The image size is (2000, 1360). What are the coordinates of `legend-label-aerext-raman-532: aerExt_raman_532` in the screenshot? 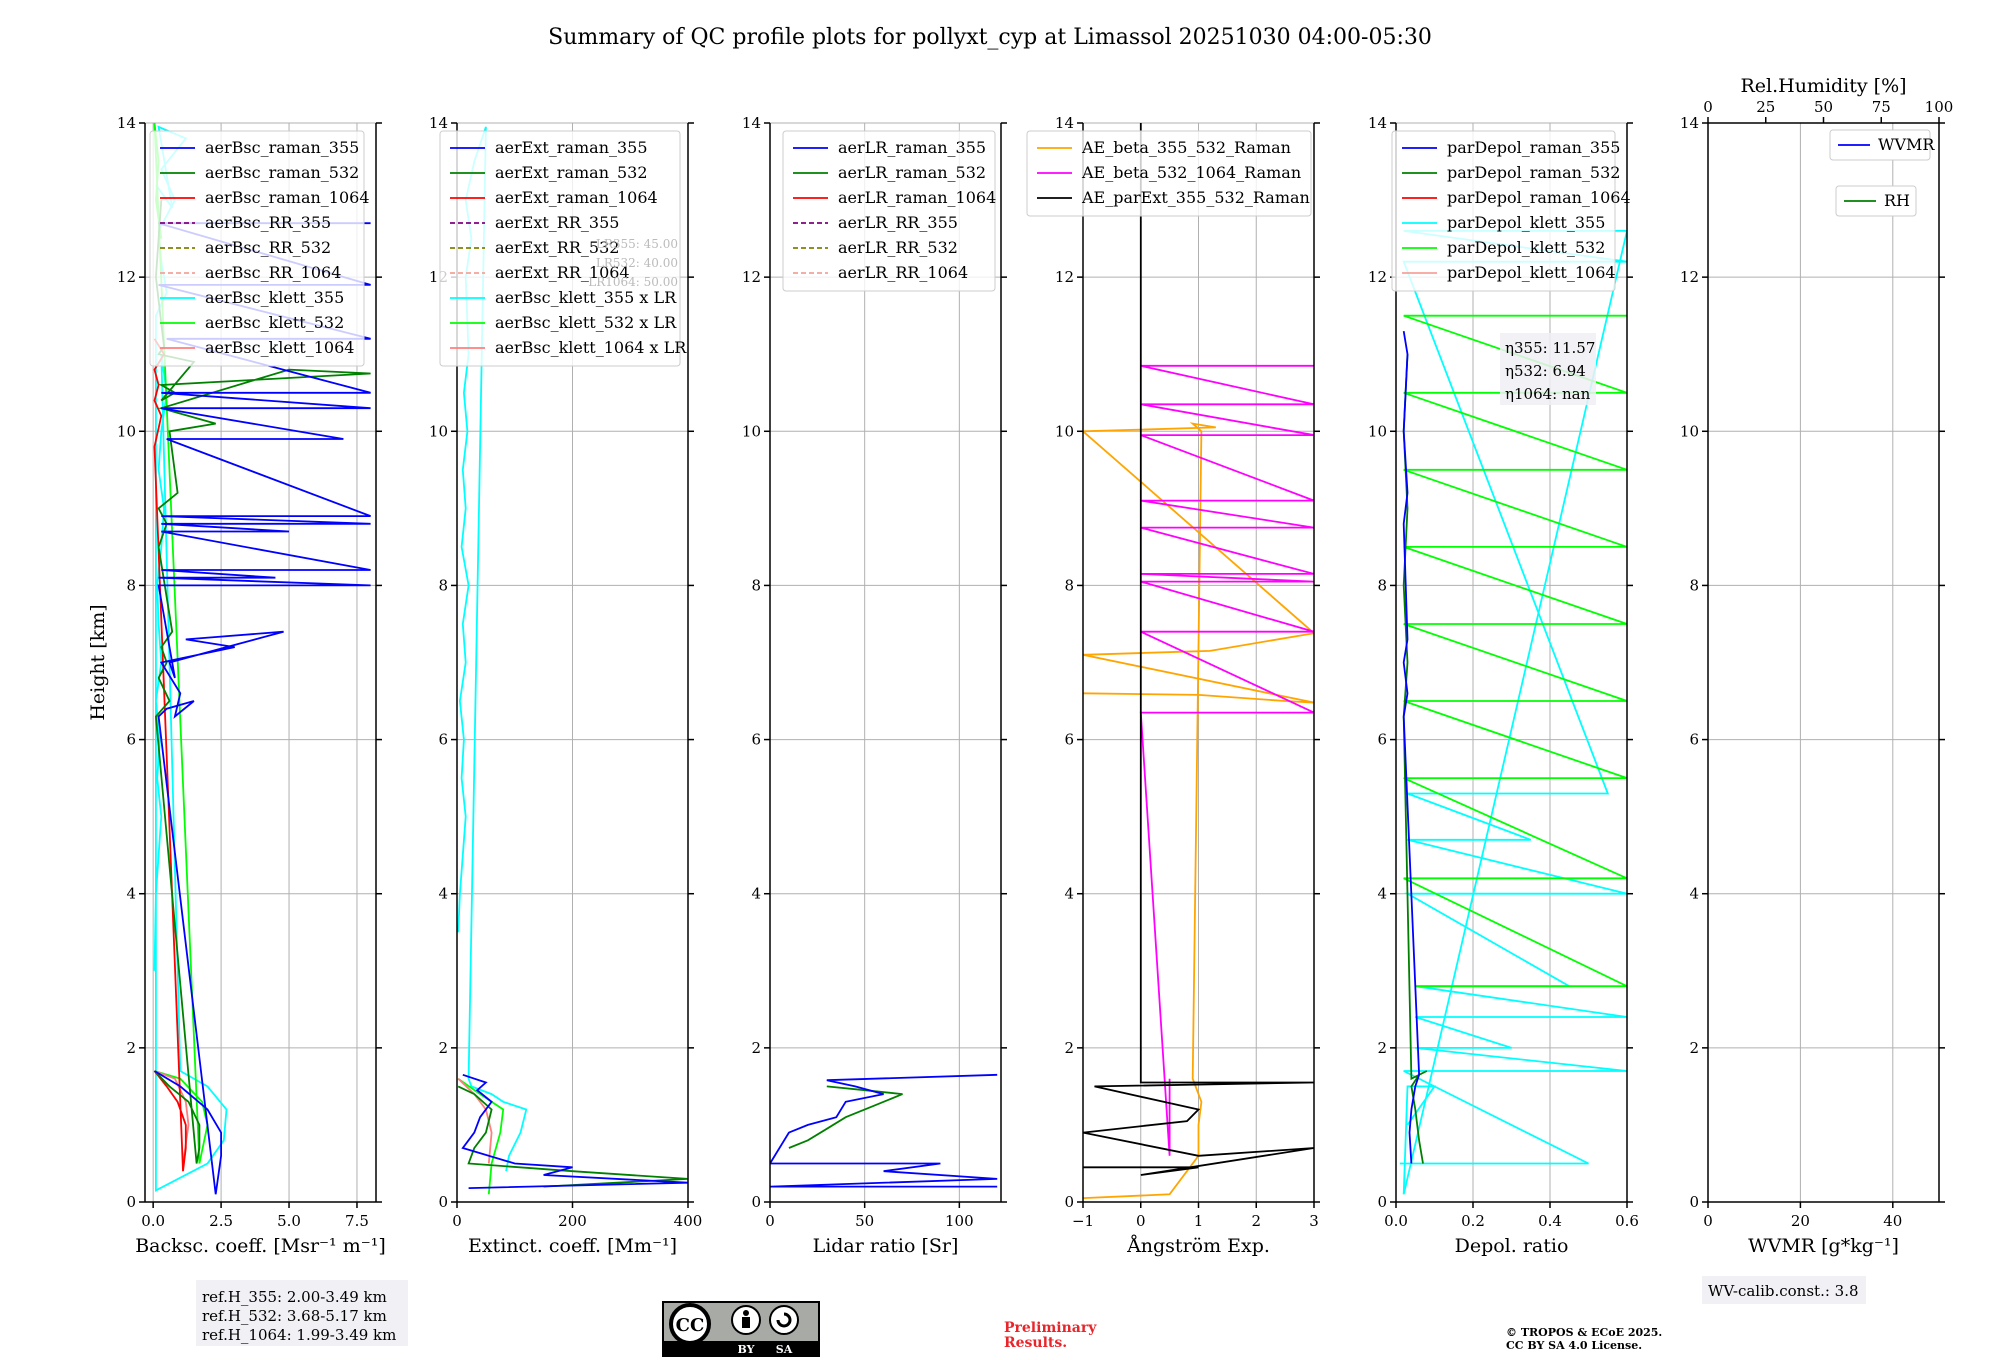 It's located at (571, 172).